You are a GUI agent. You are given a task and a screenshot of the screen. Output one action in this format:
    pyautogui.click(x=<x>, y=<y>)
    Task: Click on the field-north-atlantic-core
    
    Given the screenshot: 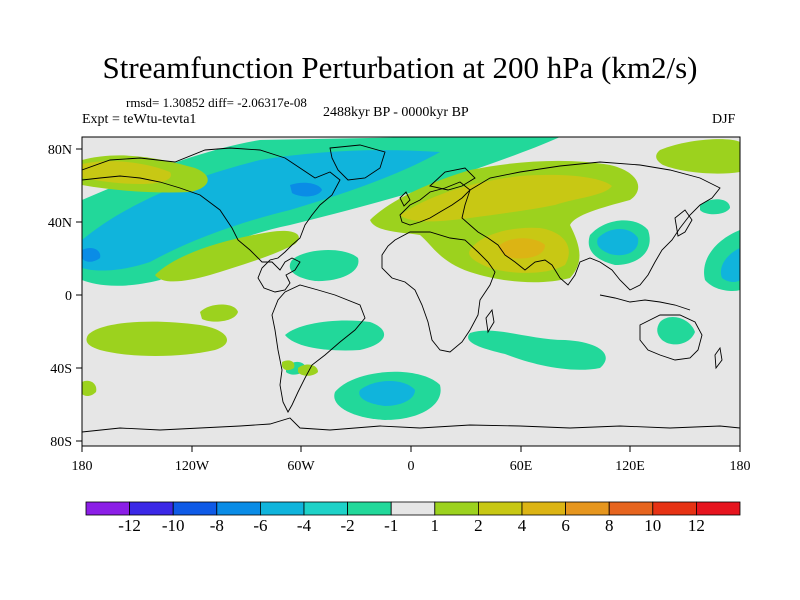 What is the action you would take?
    pyautogui.click(x=261, y=210)
    